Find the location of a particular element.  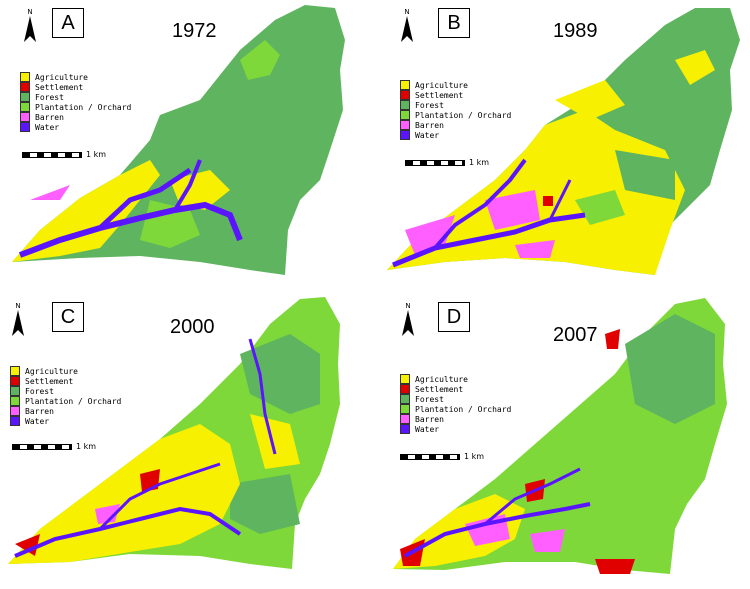

scale-bar-graphic is located at coordinates (430, 456).